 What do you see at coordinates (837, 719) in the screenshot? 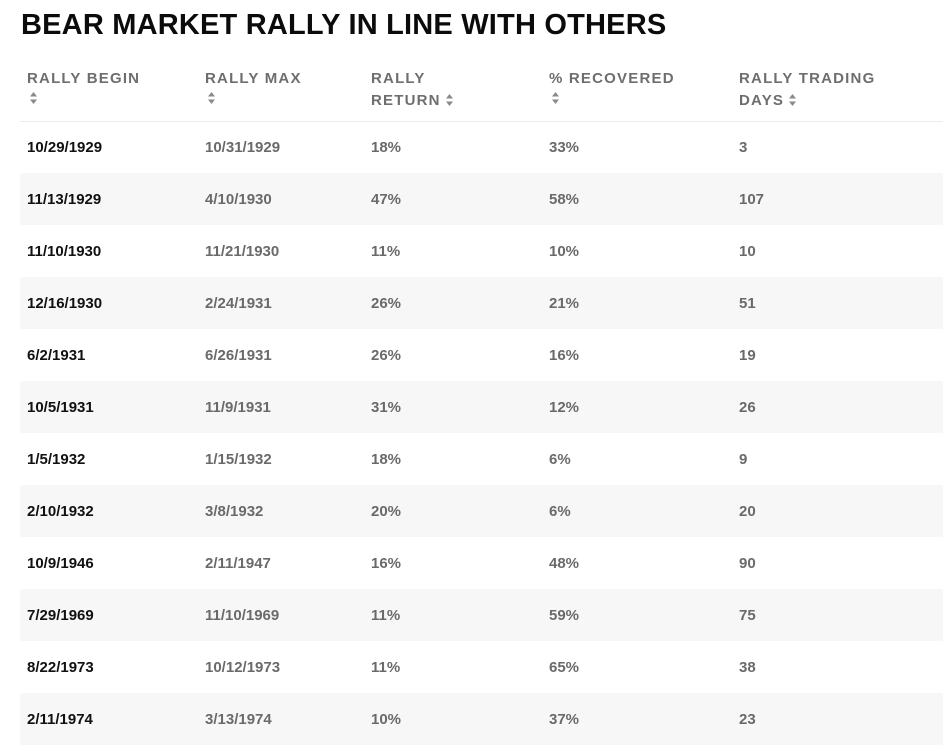
I see `cell-trading-days: 23` at bounding box center [837, 719].